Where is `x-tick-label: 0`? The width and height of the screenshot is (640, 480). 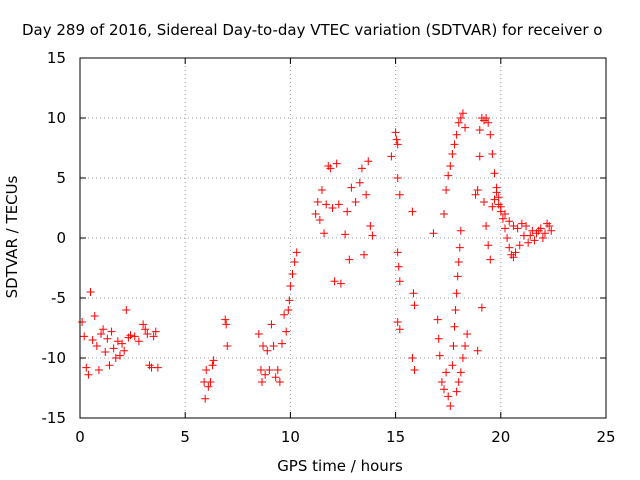 x-tick-label: 0 is located at coordinates (80, 437).